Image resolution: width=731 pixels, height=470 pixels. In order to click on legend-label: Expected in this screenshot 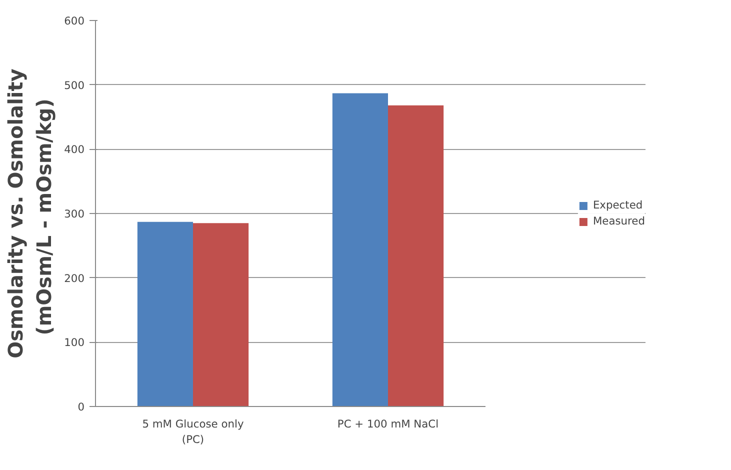, I will do `click(617, 205)`.